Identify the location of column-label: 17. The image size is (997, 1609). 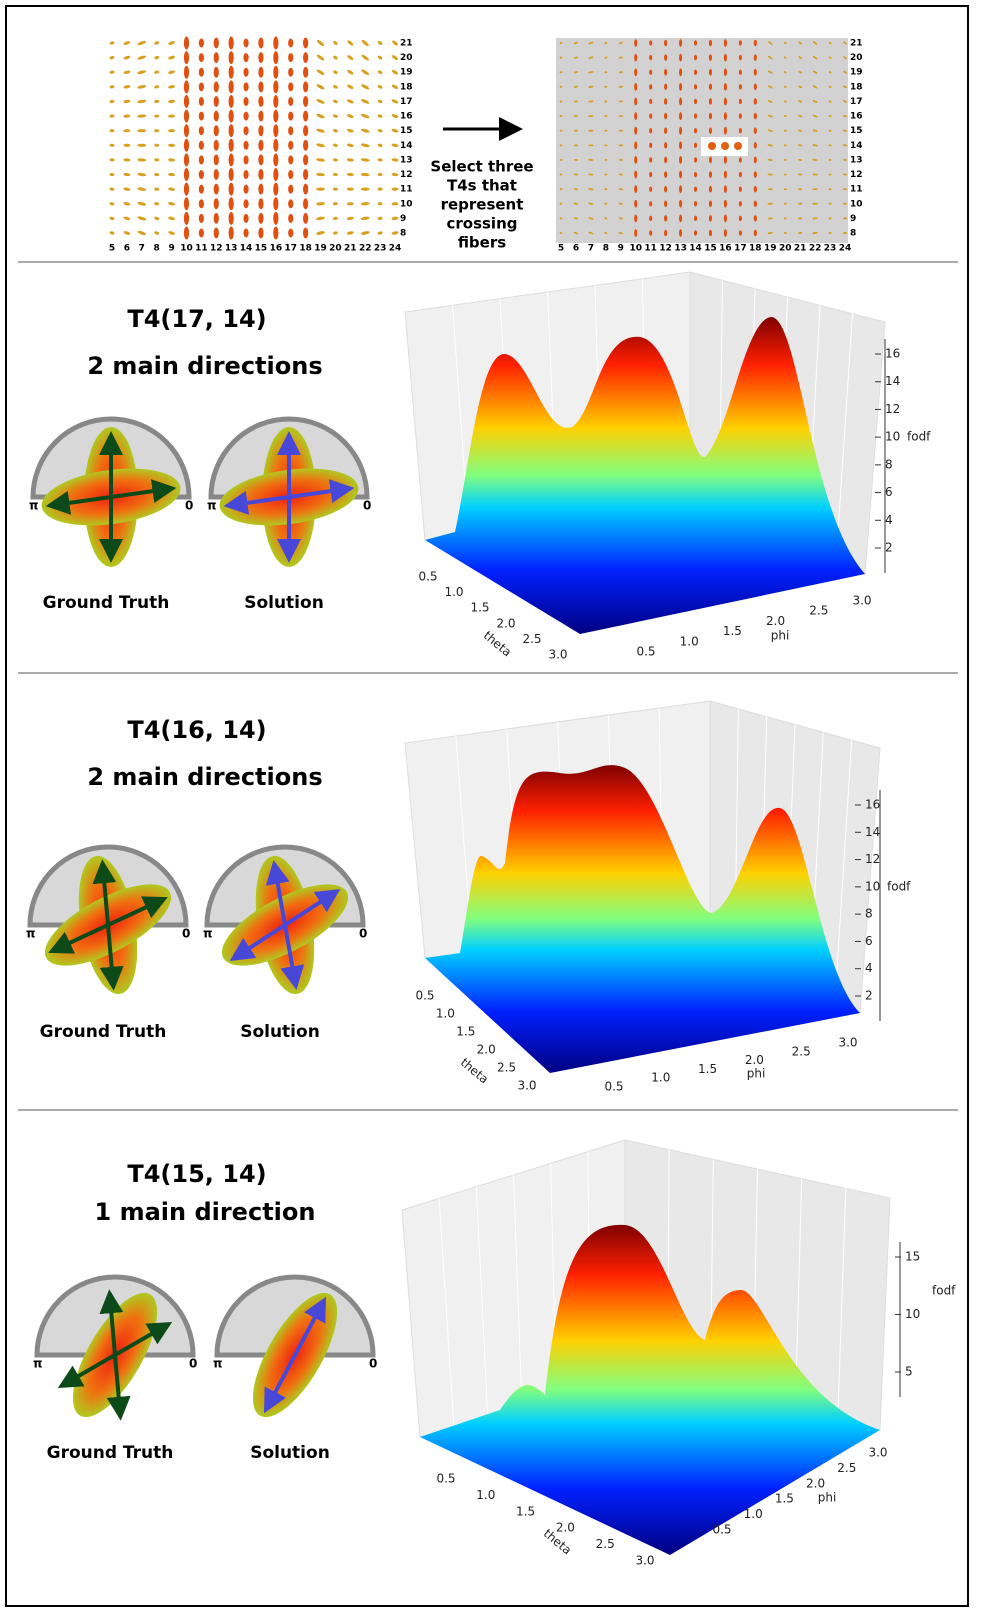
(290, 249).